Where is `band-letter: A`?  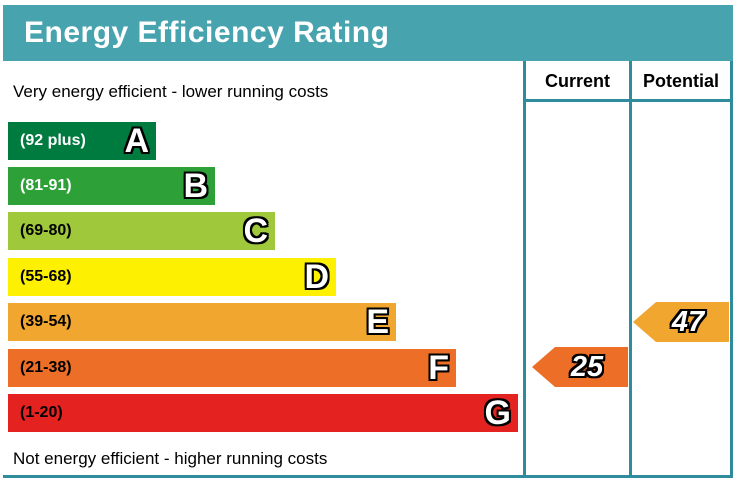
band-letter: A is located at coordinates (136, 141).